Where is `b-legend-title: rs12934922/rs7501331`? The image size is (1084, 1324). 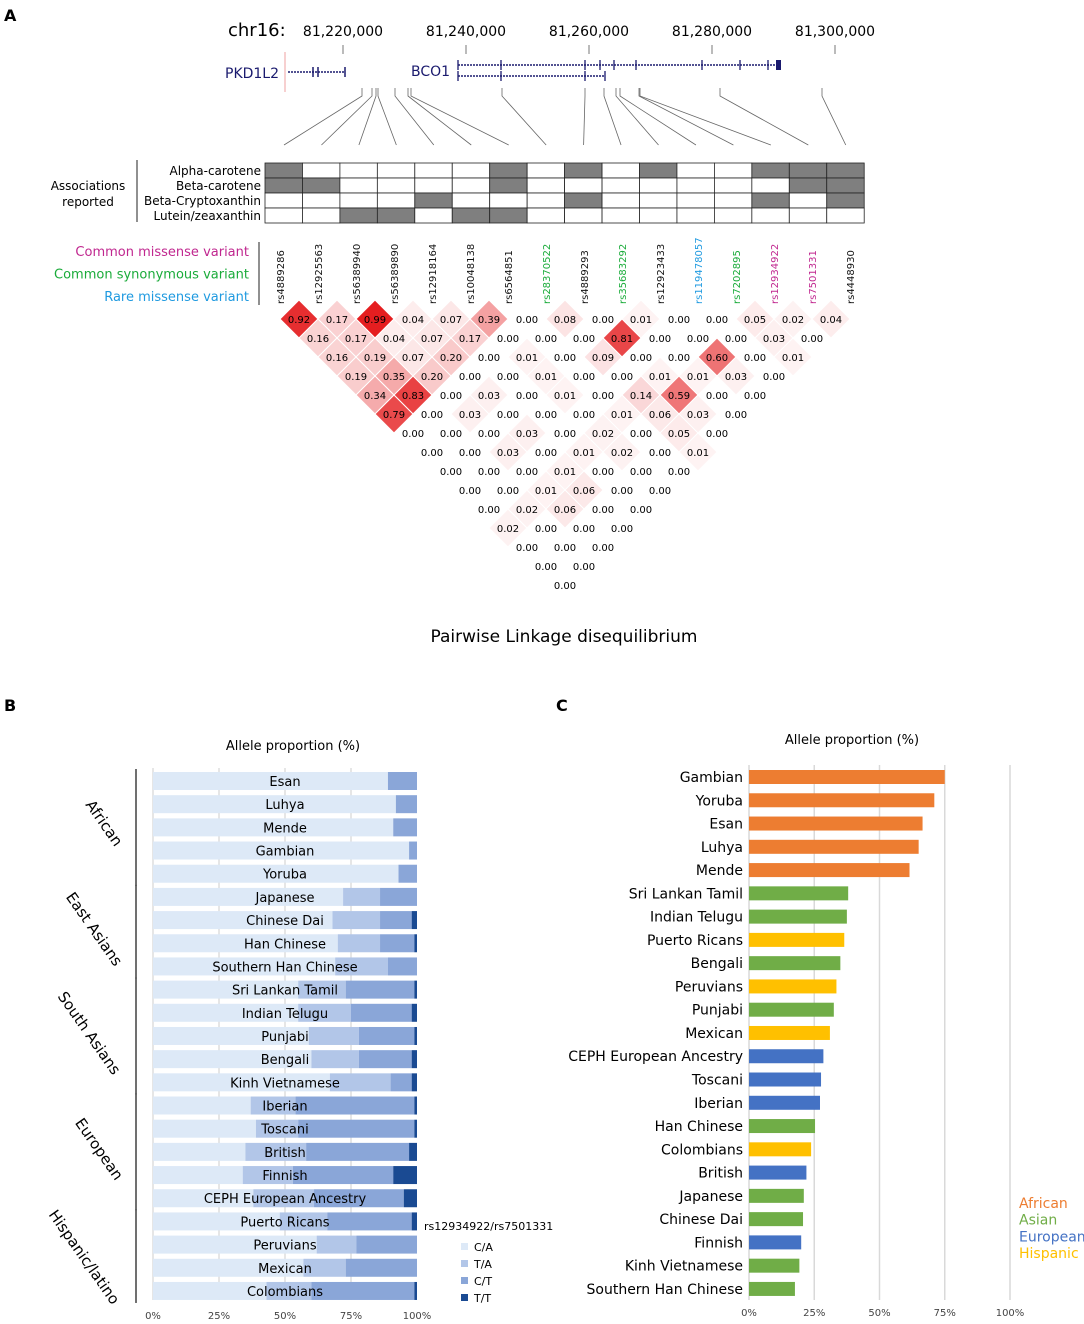 b-legend-title: rs12934922/rs7501331 is located at coordinates (488, 1226).